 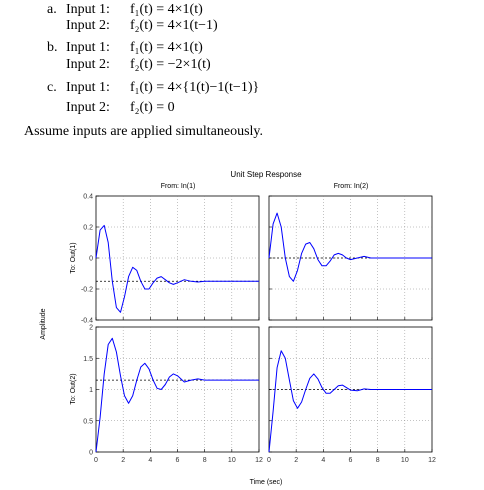 What do you see at coordinates (52, 9) in the screenshot?
I see `item-letter: a.` at bounding box center [52, 9].